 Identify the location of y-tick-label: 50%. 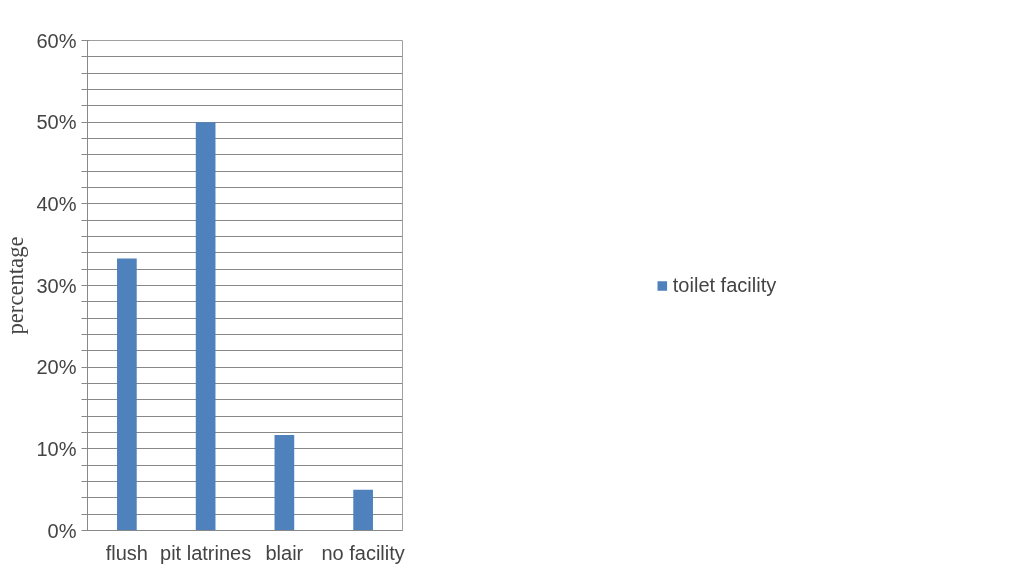
(56, 122).